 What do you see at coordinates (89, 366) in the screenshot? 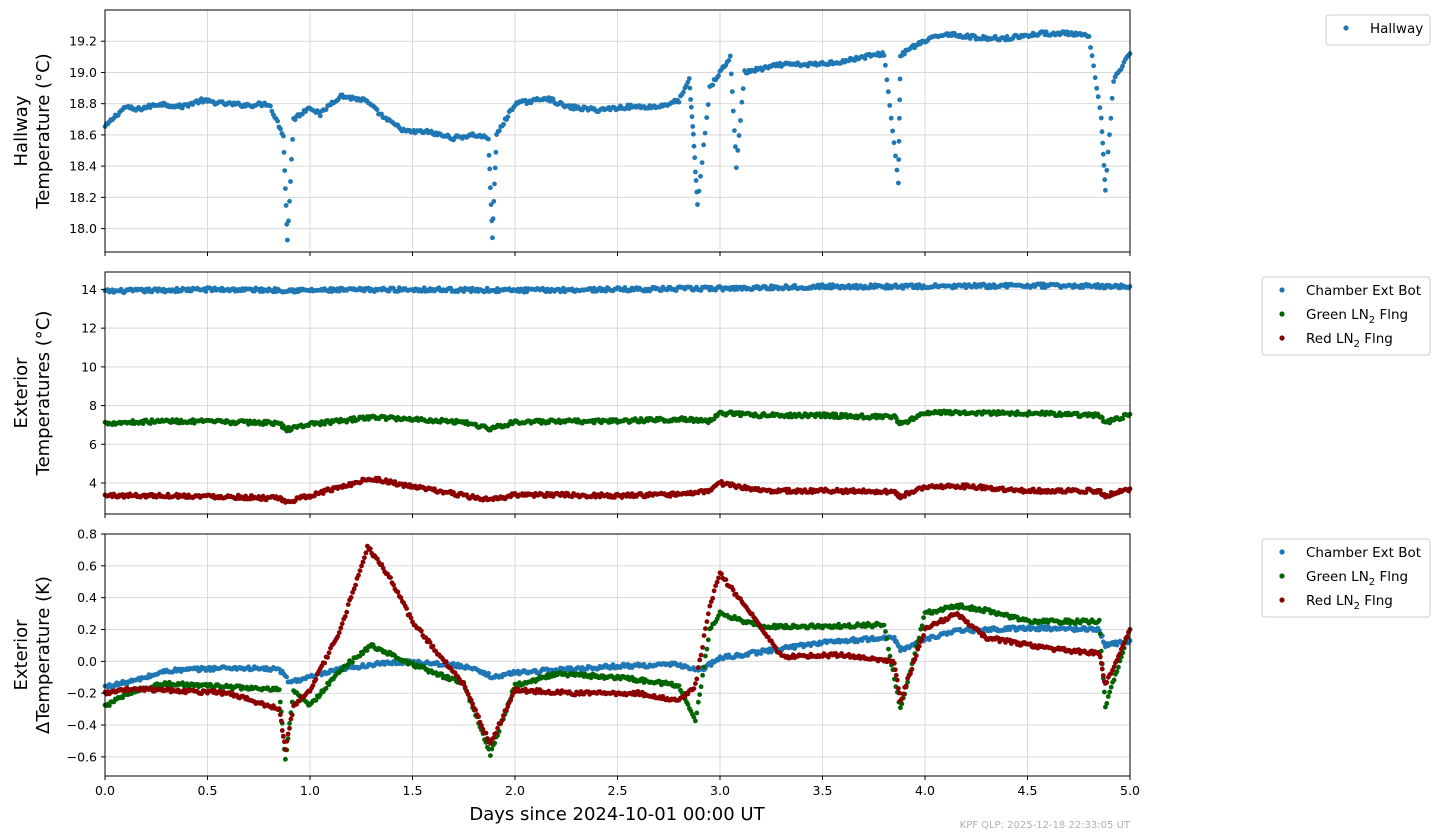
I see `y-tick-label: 10` at bounding box center [89, 366].